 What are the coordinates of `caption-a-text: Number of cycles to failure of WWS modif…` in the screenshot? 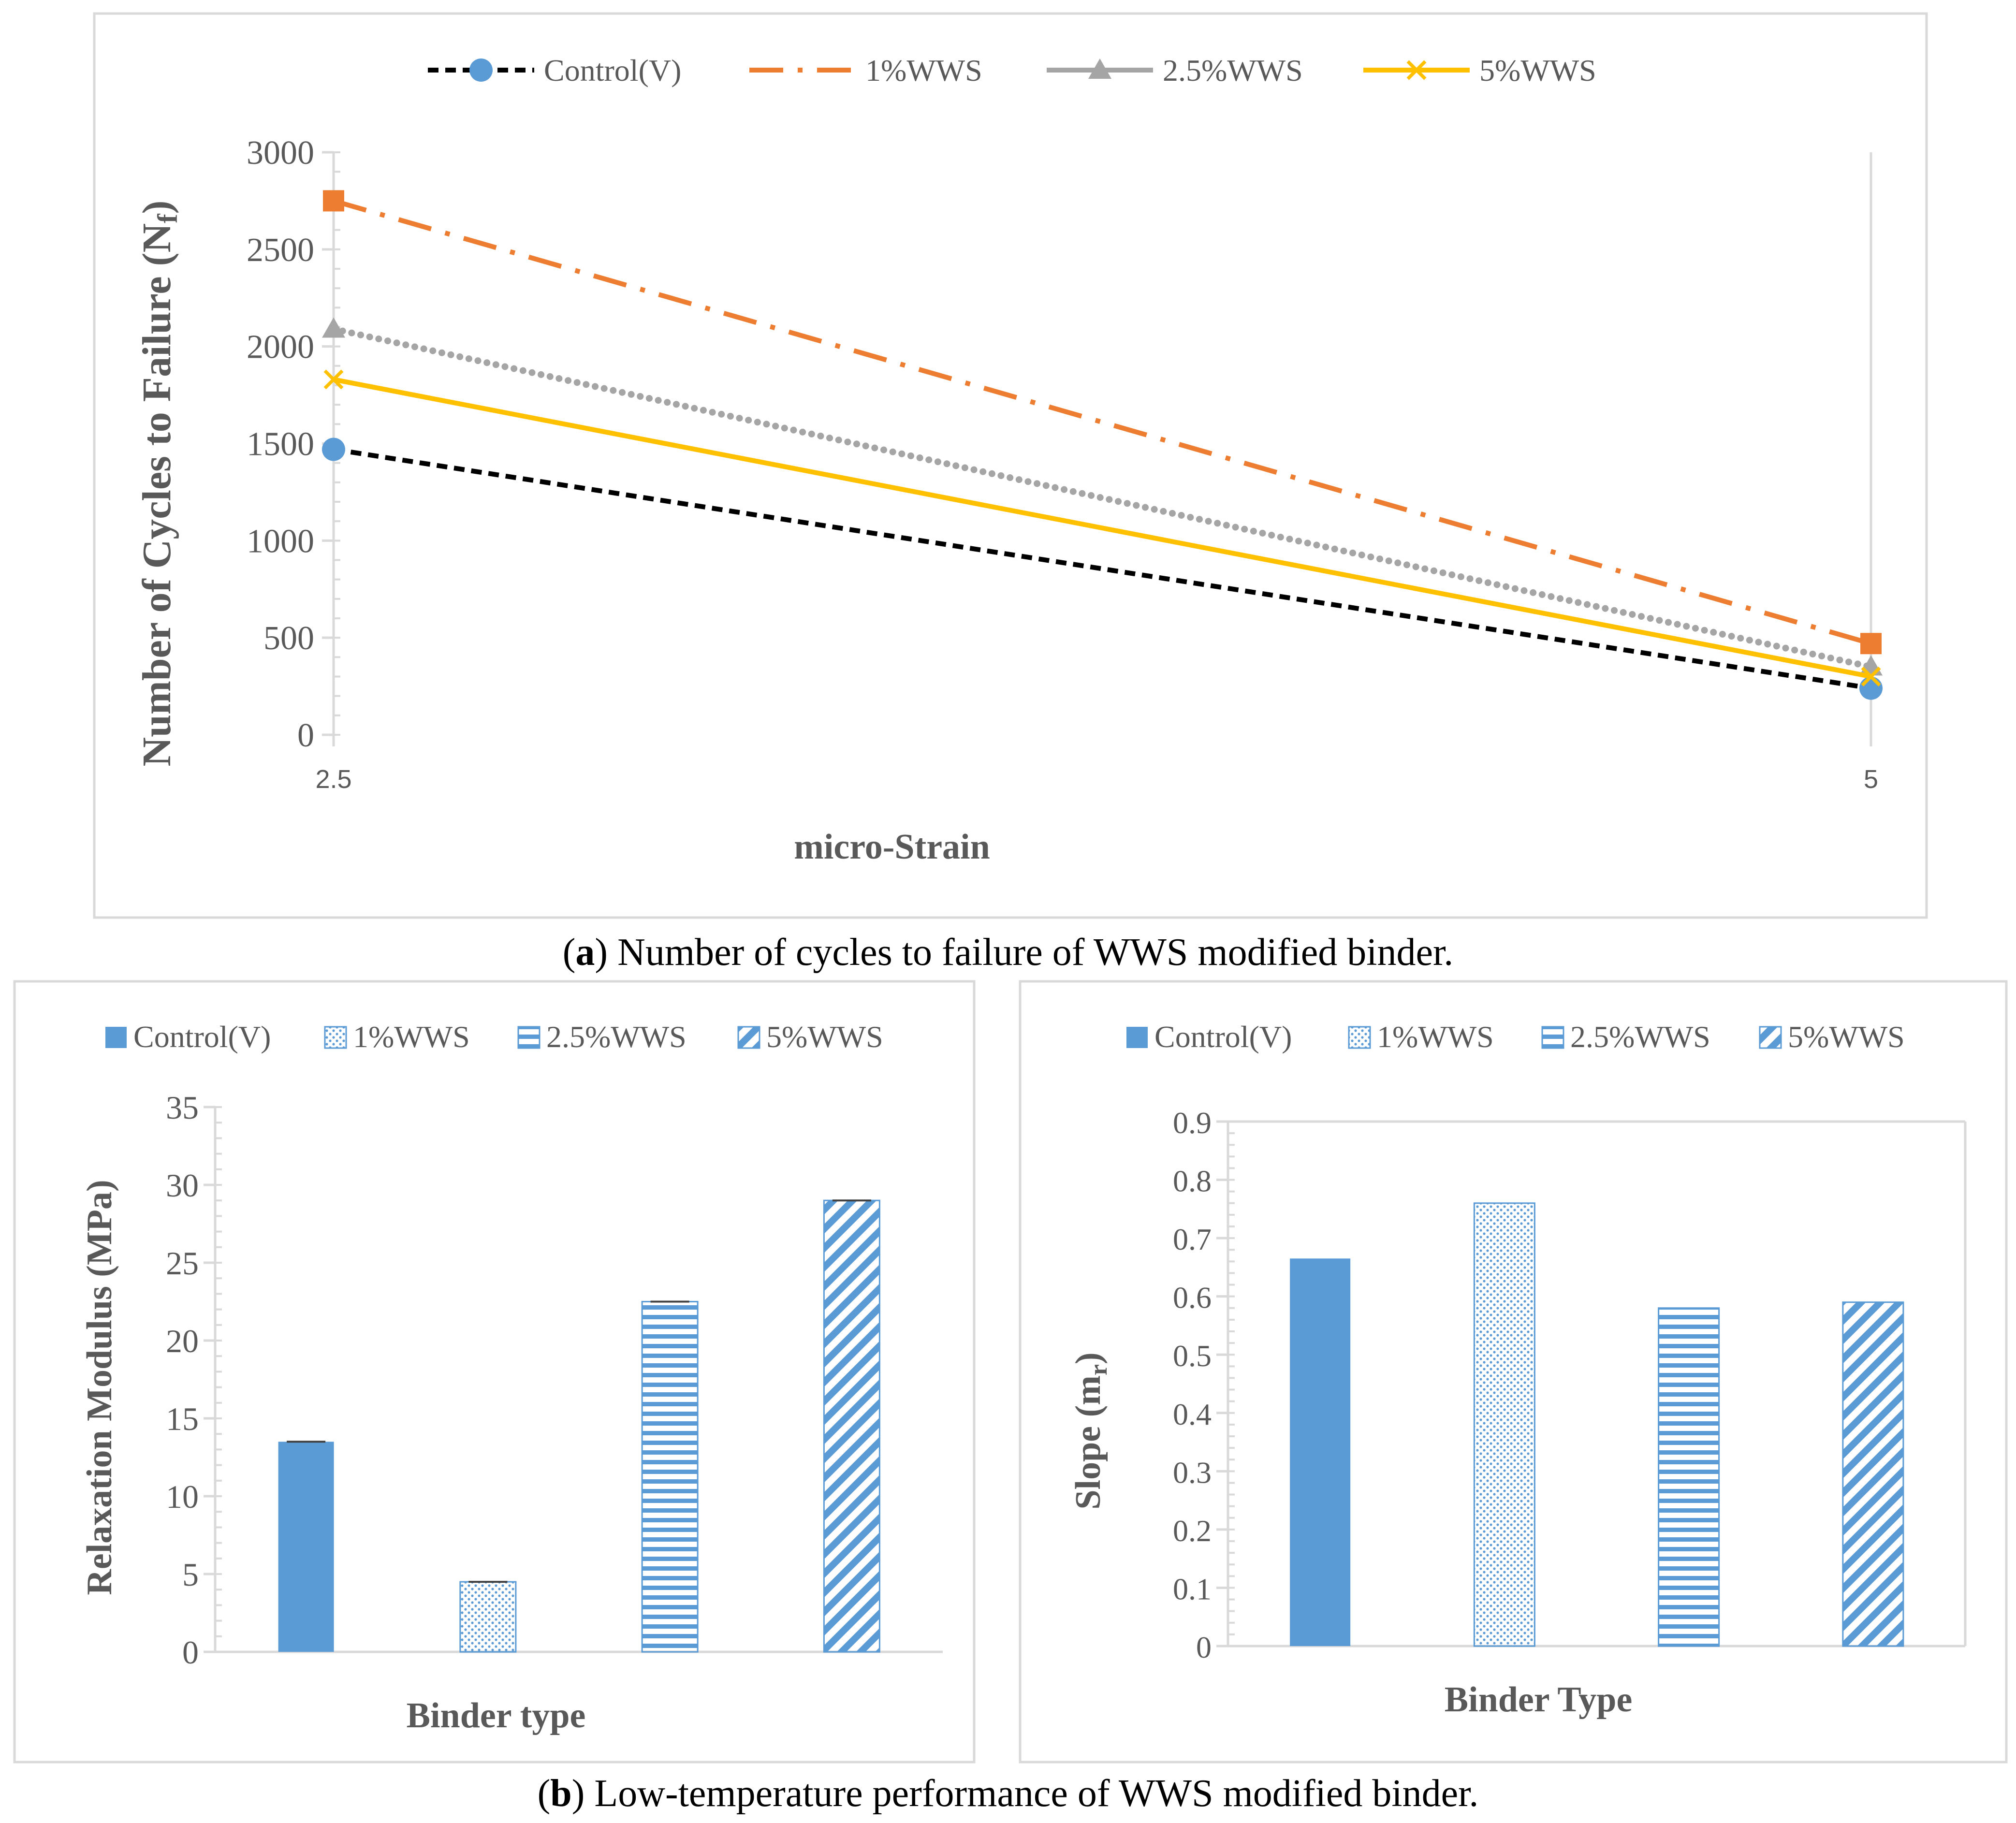 It's located at (1035, 953).